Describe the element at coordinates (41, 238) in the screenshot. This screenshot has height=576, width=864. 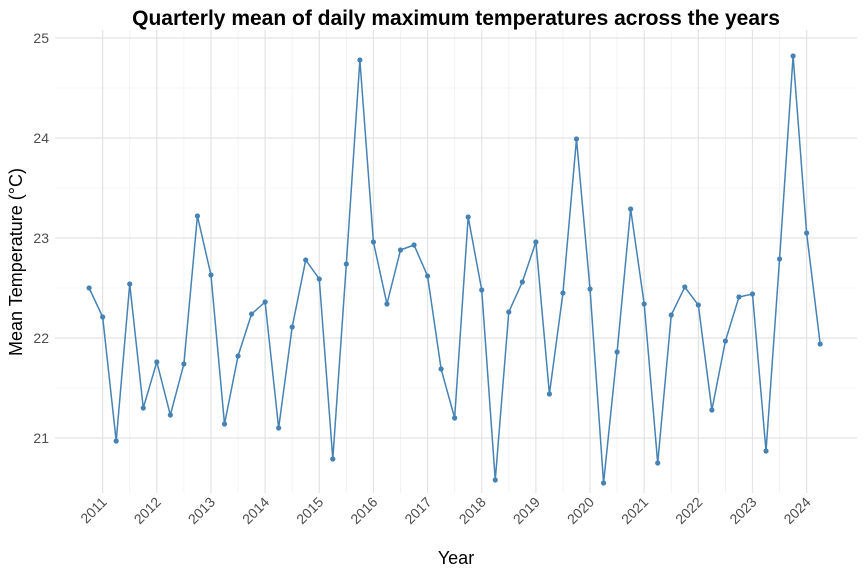
I see `y-tick-label: 23` at that location.